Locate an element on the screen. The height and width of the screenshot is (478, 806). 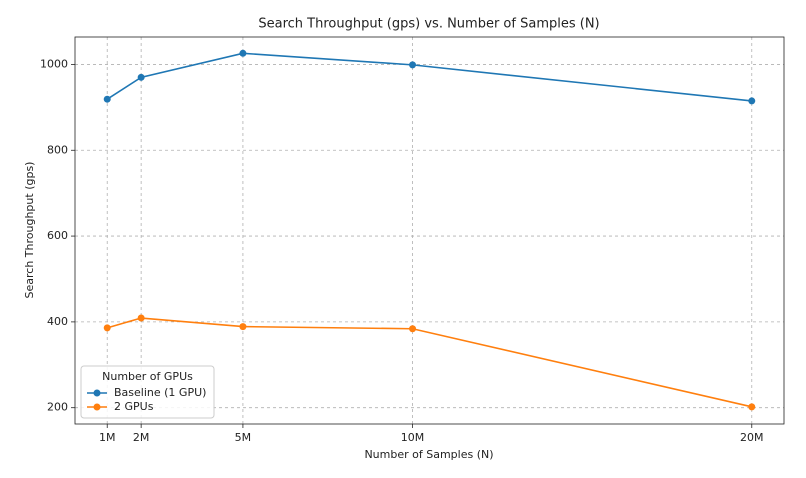
x-tick-label: 2M is located at coordinates (141, 437).